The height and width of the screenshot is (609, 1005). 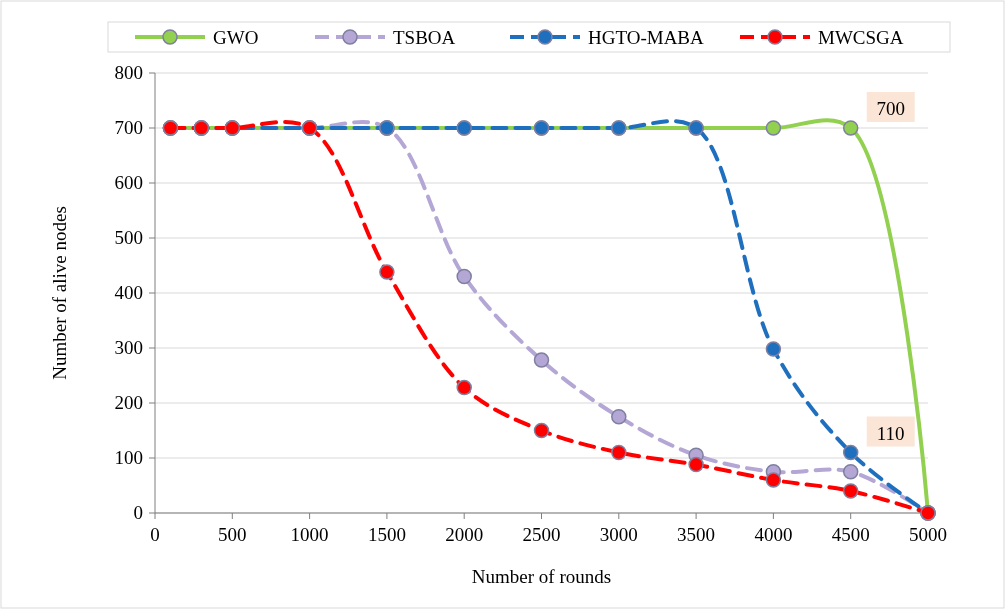 I want to click on x-tick-label: 500, so click(x=232, y=534).